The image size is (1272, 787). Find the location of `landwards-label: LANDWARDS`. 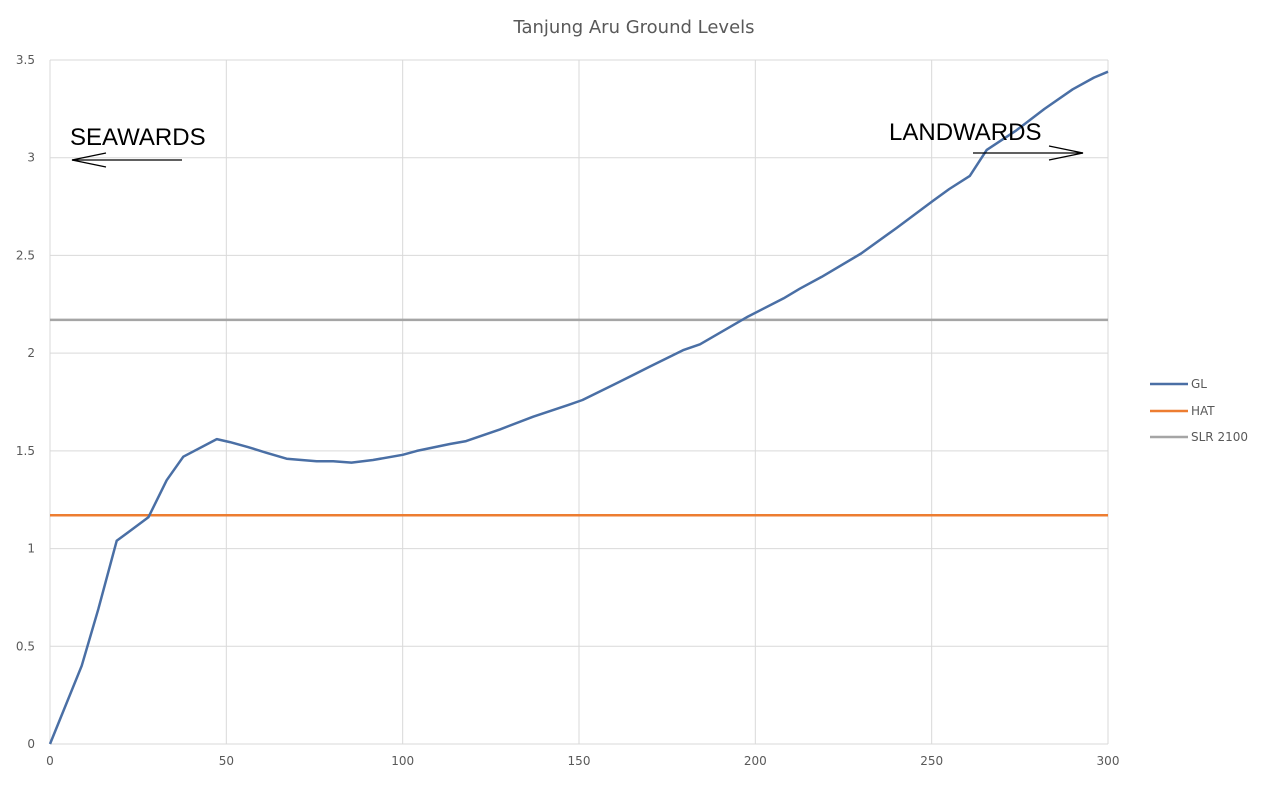

landwards-label: LANDWARDS is located at coordinates (965, 132).